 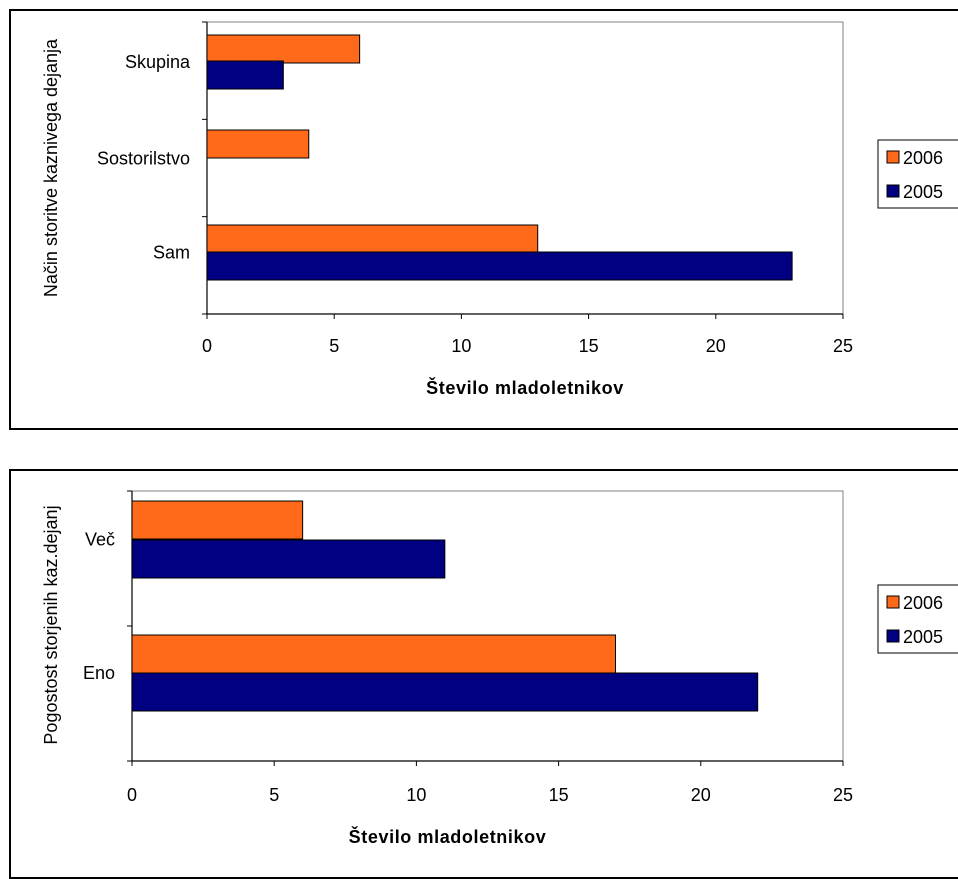 What do you see at coordinates (100, 540) in the screenshot?
I see `y-category-label: Več` at bounding box center [100, 540].